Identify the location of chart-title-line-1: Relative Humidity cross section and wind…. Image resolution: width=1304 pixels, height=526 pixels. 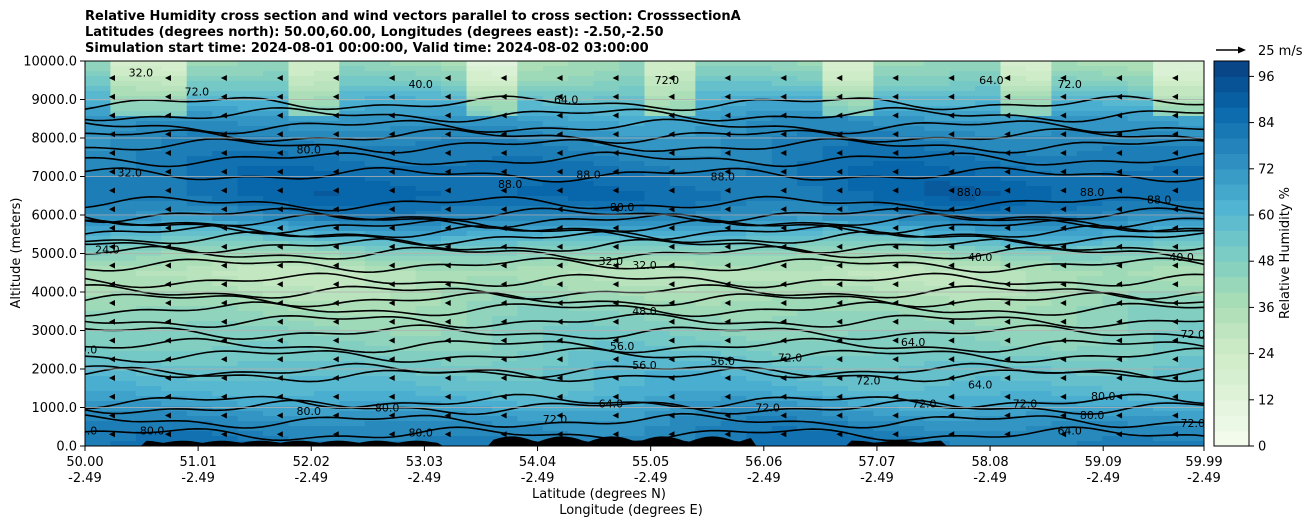
(413, 16).